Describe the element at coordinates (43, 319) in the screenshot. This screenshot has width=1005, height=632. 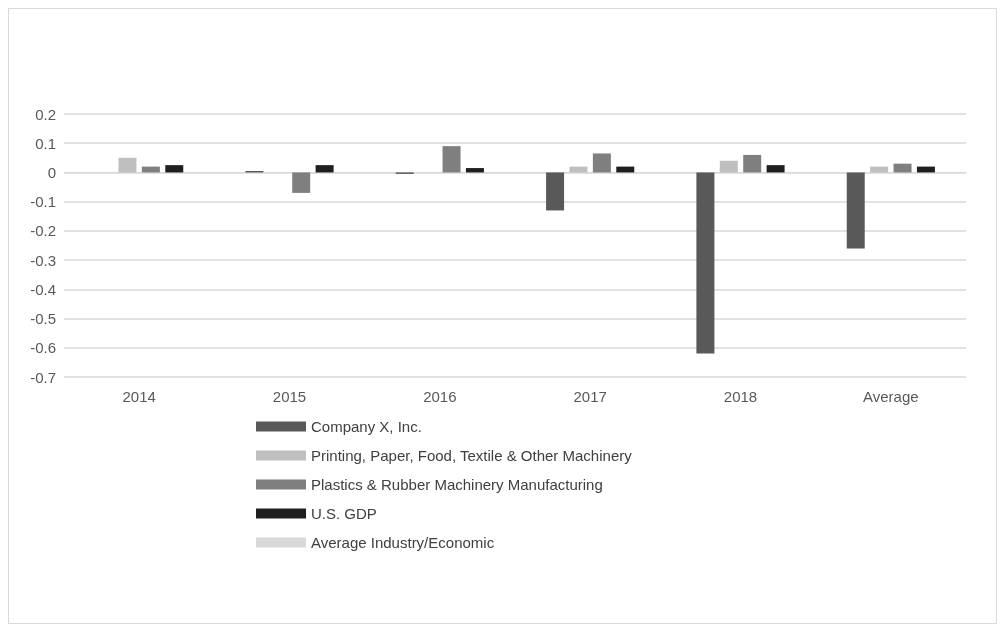
I see `y-tick-label: -0.5` at that location.